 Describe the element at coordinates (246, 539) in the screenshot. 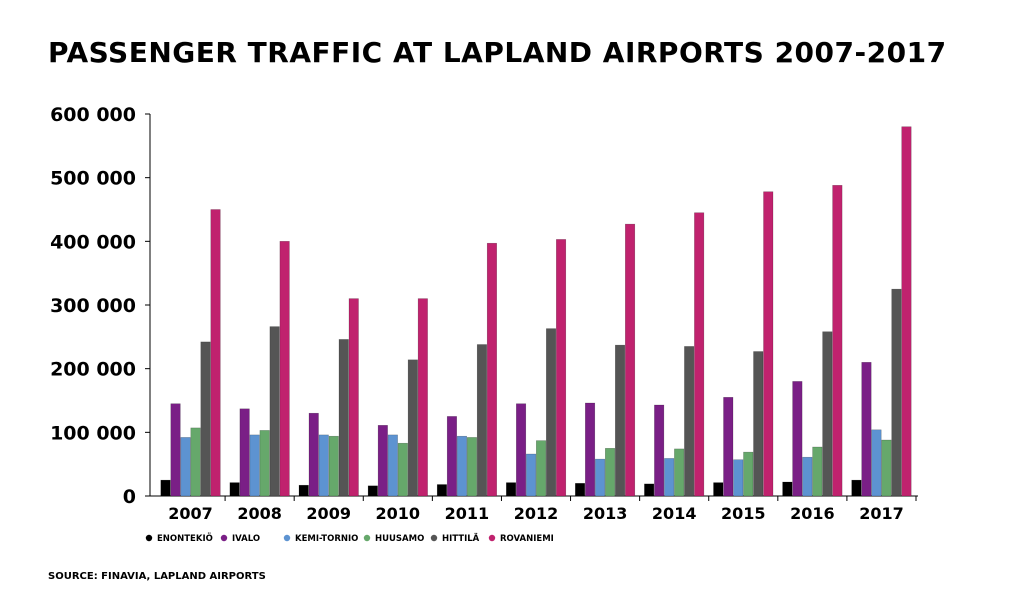

I see `legend-label: IVALO` at that location.